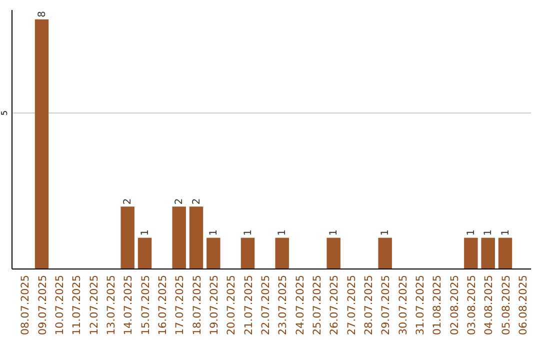 The height and width of the screenshot is (340, 540). What do you see at coordinates (60, 305) in the screenshot?
I see `x-tick-label: 10.07.2025` at bounding box center [60, 305].